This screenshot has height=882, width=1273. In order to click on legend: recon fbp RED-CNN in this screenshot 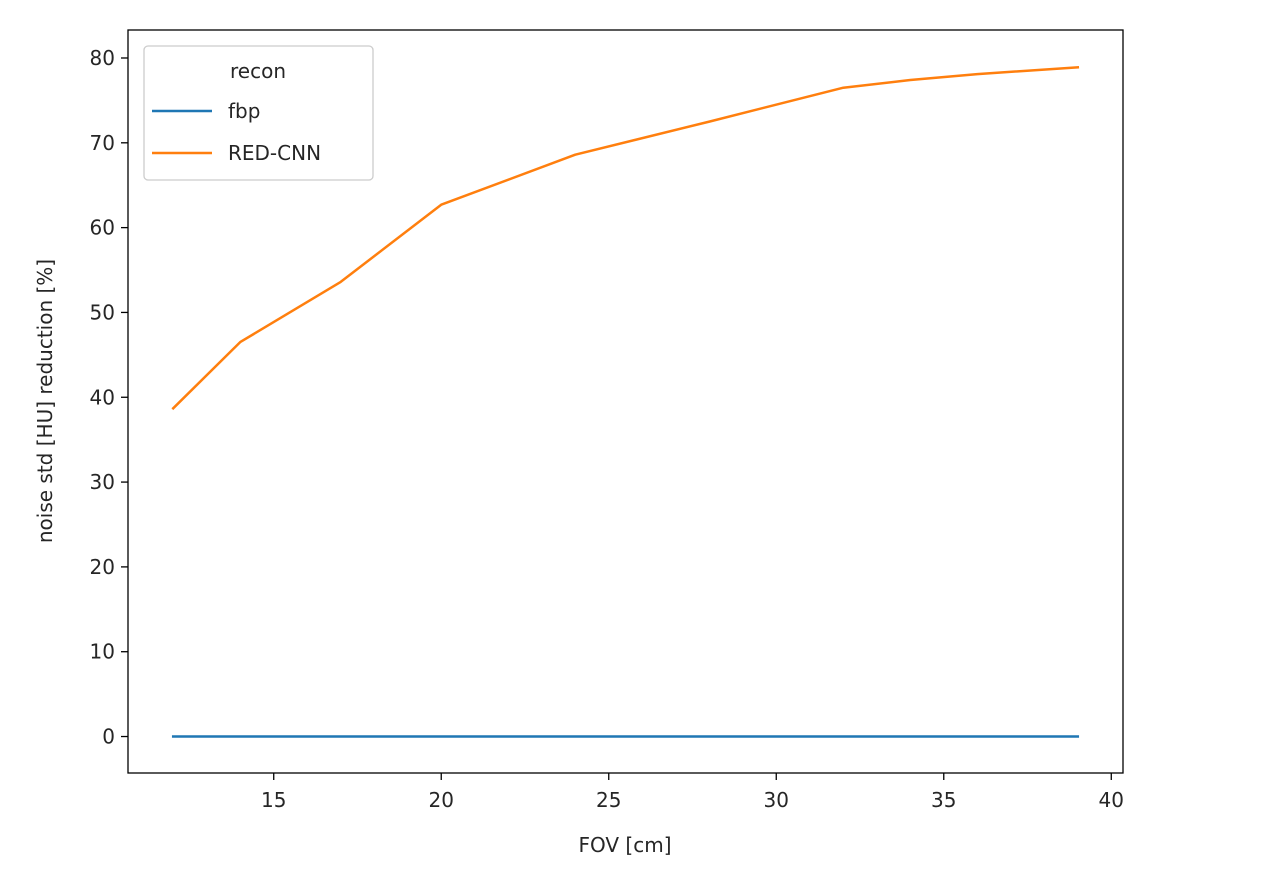, I will do `click(258, 113)`.